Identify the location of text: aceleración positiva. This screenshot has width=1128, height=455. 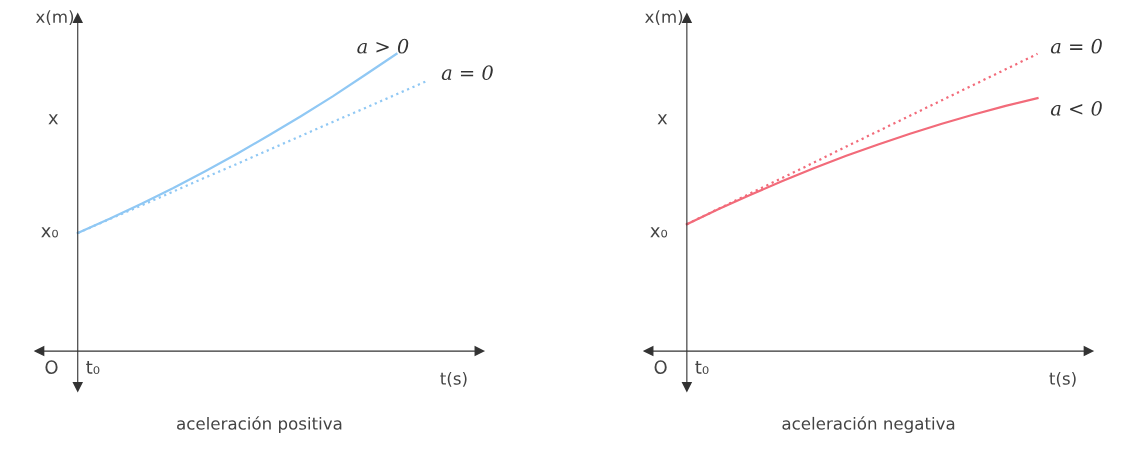
(259, 425).